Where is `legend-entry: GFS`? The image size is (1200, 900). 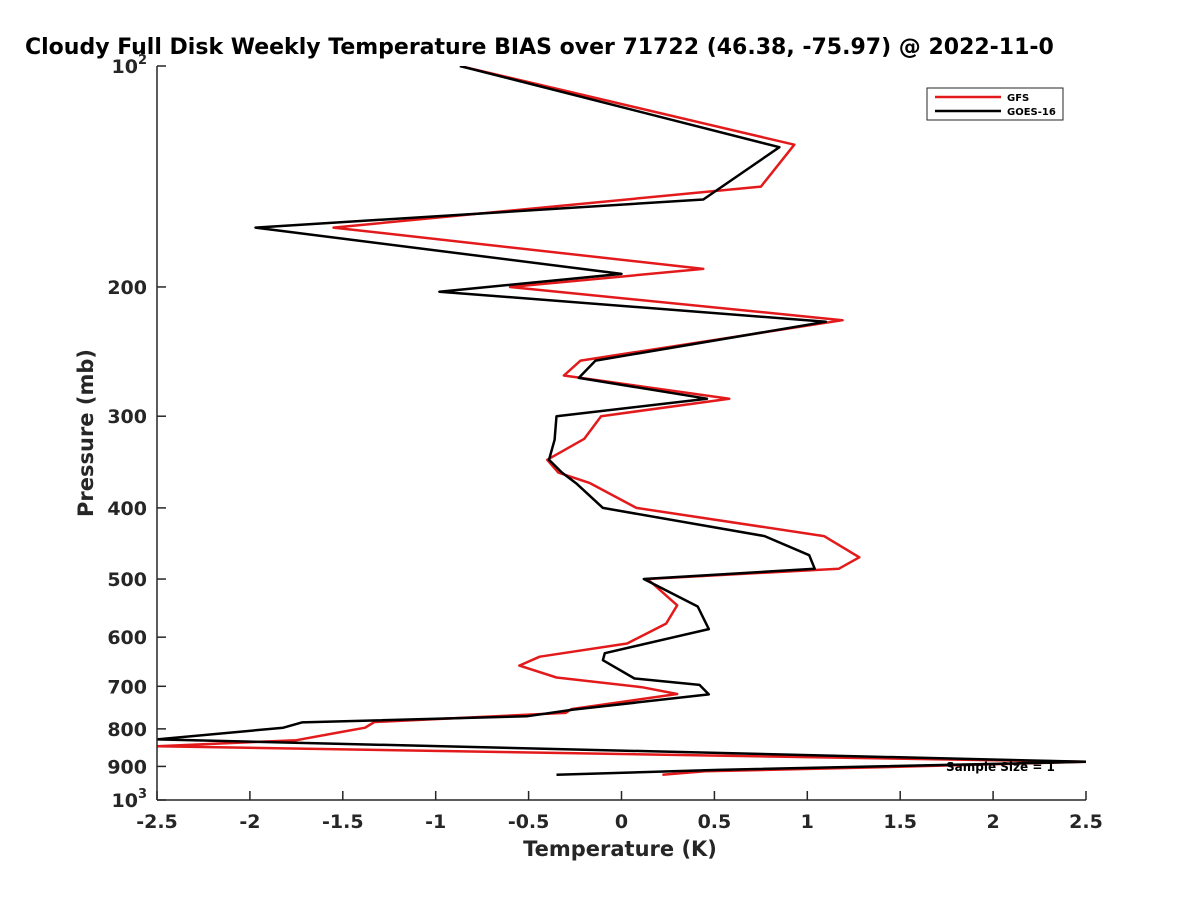 legend-entry: GFS is located at coordinates (1018, 98).